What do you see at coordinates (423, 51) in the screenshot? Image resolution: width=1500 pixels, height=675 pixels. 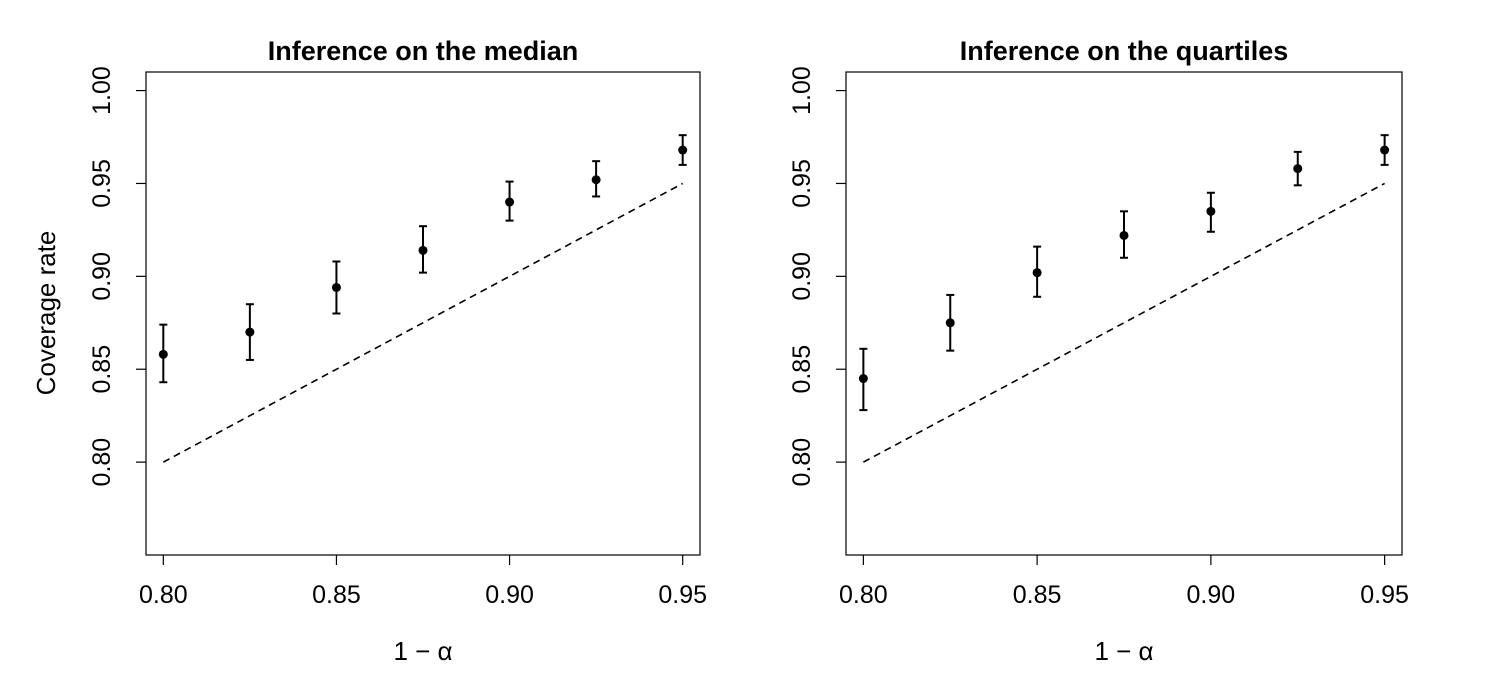 I see `chart-title: Inference on the median` at bounding box center [423, 51].